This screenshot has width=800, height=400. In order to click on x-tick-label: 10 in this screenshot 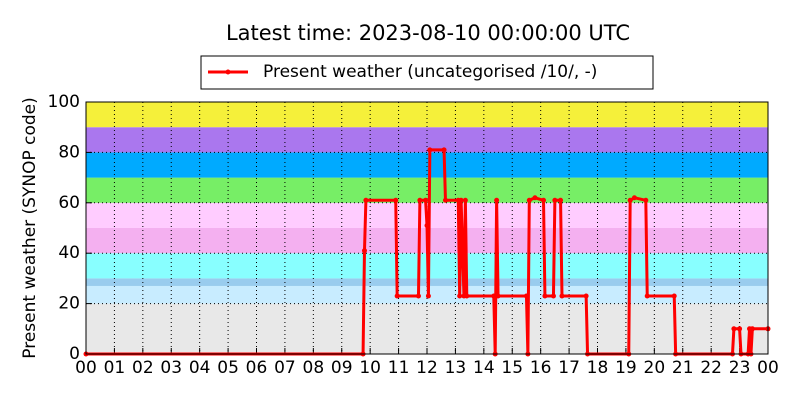, I will do `click(370, 368)`.